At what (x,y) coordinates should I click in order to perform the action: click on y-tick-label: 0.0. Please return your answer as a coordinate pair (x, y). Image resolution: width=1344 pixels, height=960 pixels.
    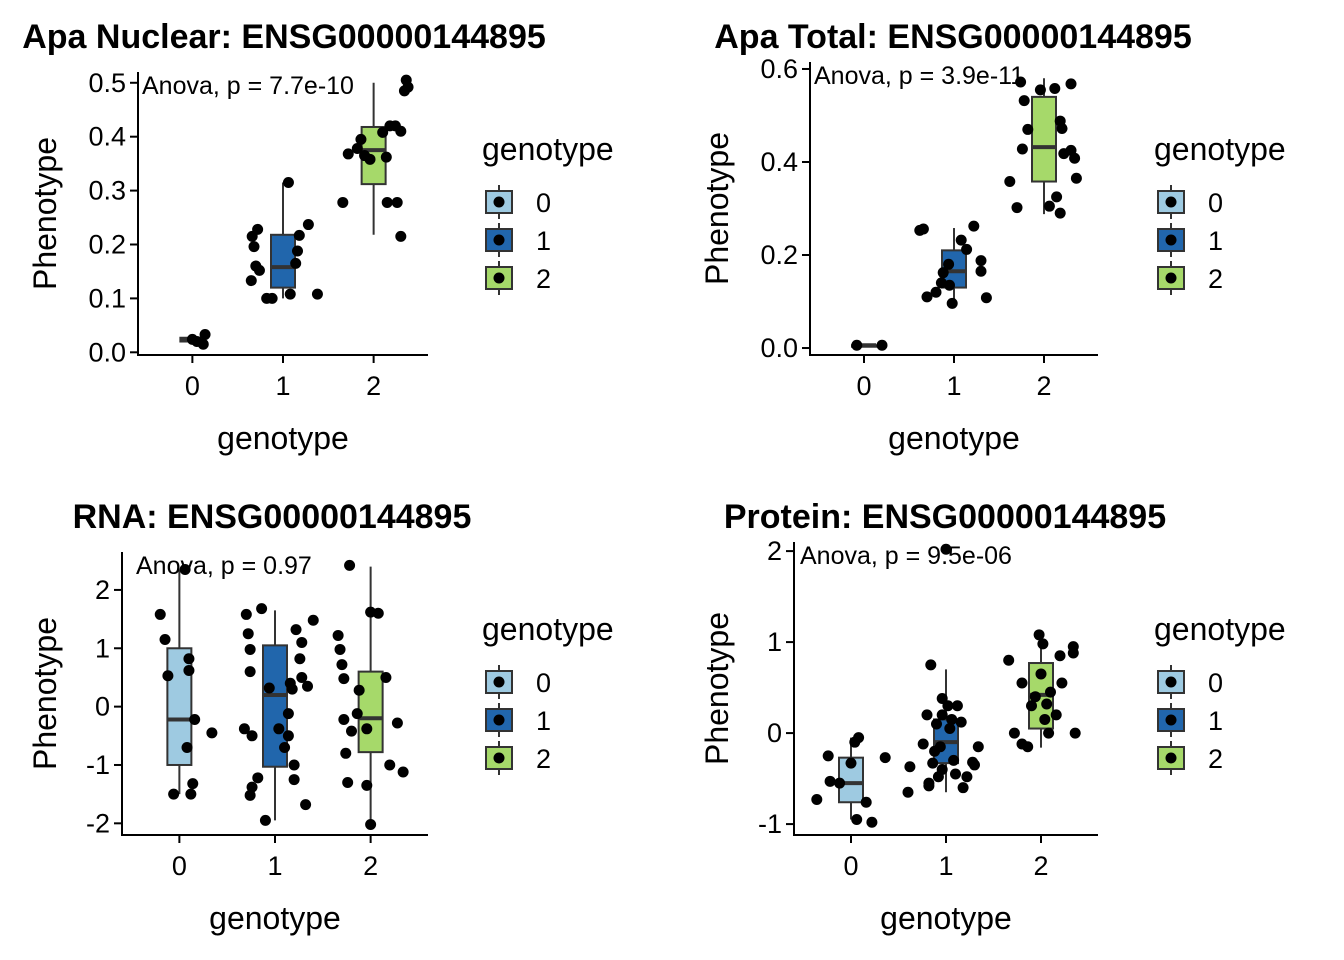
    Looking at the image, I should click on (107, 352).